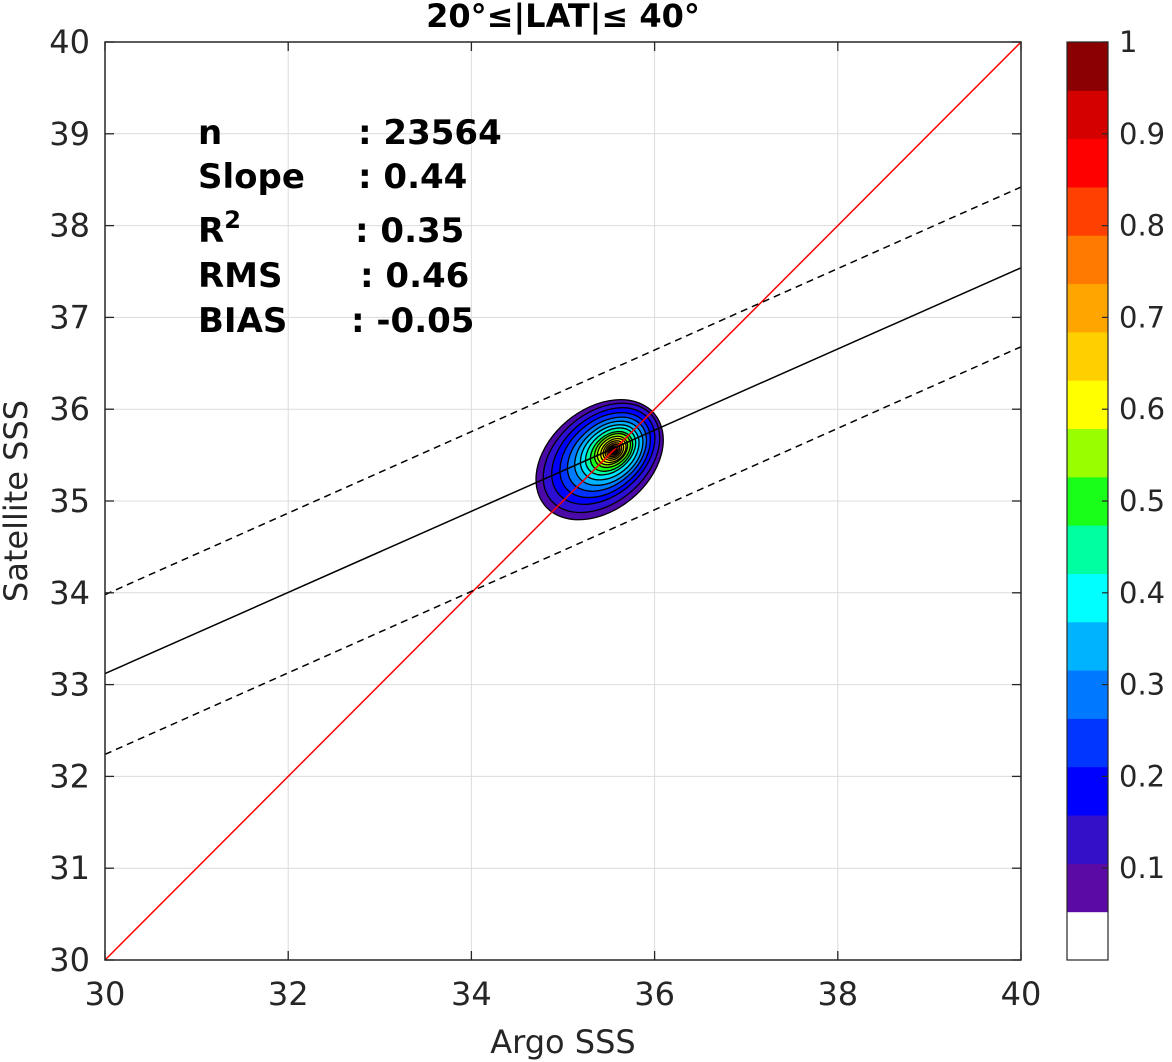 The height and width of the screenshot is (1062, 1172). I want to click on x-tick-label: 32, so click(288, 994).